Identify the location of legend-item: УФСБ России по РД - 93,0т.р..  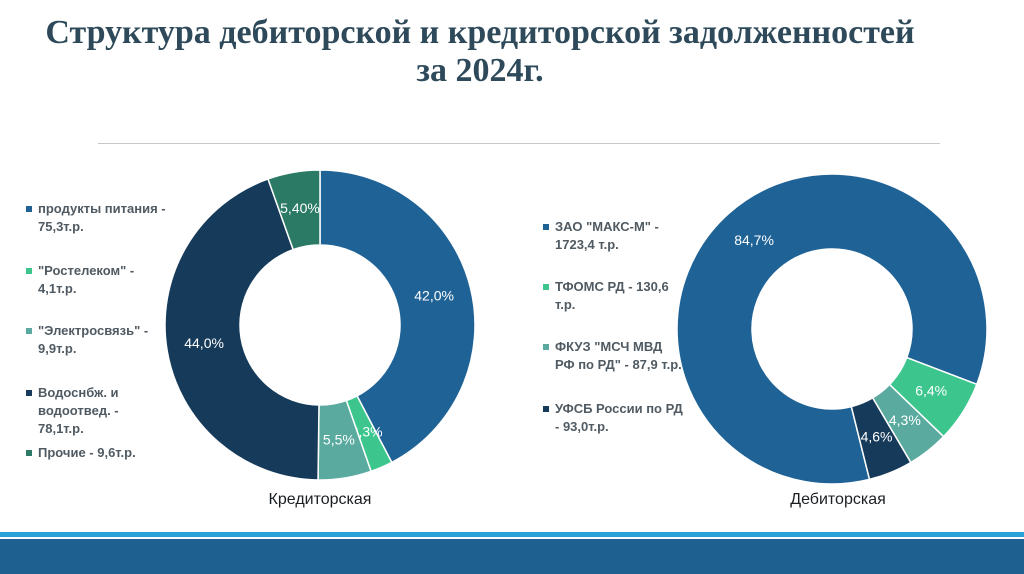
(613, 418).